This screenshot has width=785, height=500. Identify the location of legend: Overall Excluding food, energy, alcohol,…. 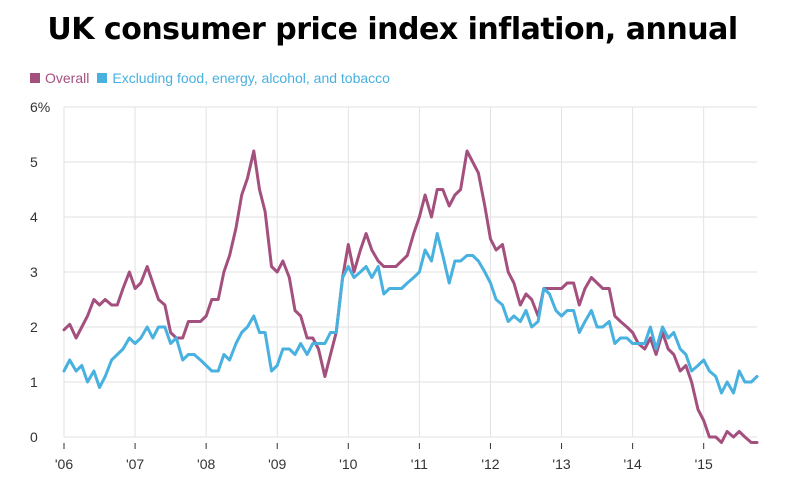
(214, 78).